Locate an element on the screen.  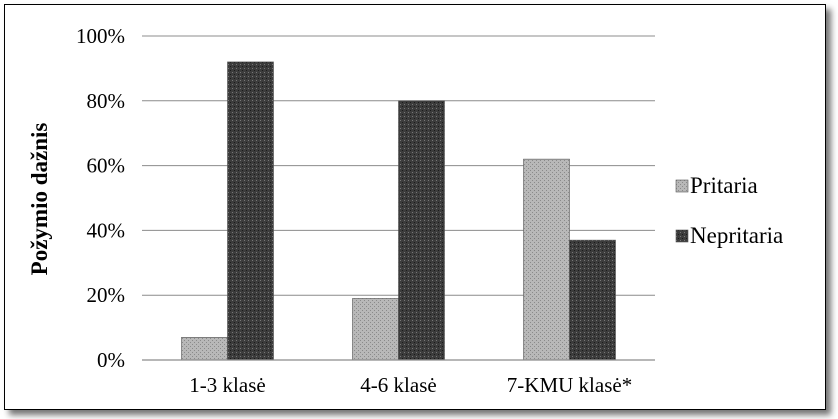
legend-label-pritaria: Pritaria is located at coordinates (724, 185).